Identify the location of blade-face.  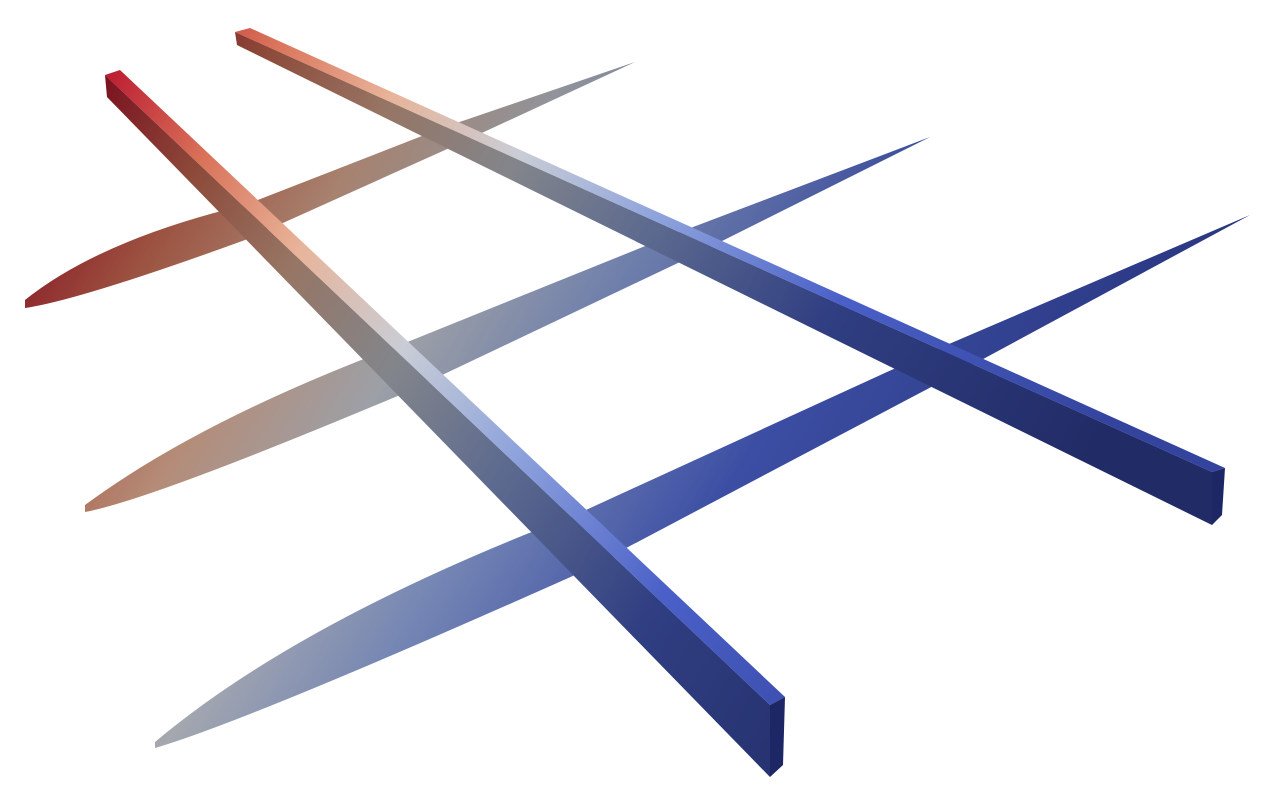
(330, 185).